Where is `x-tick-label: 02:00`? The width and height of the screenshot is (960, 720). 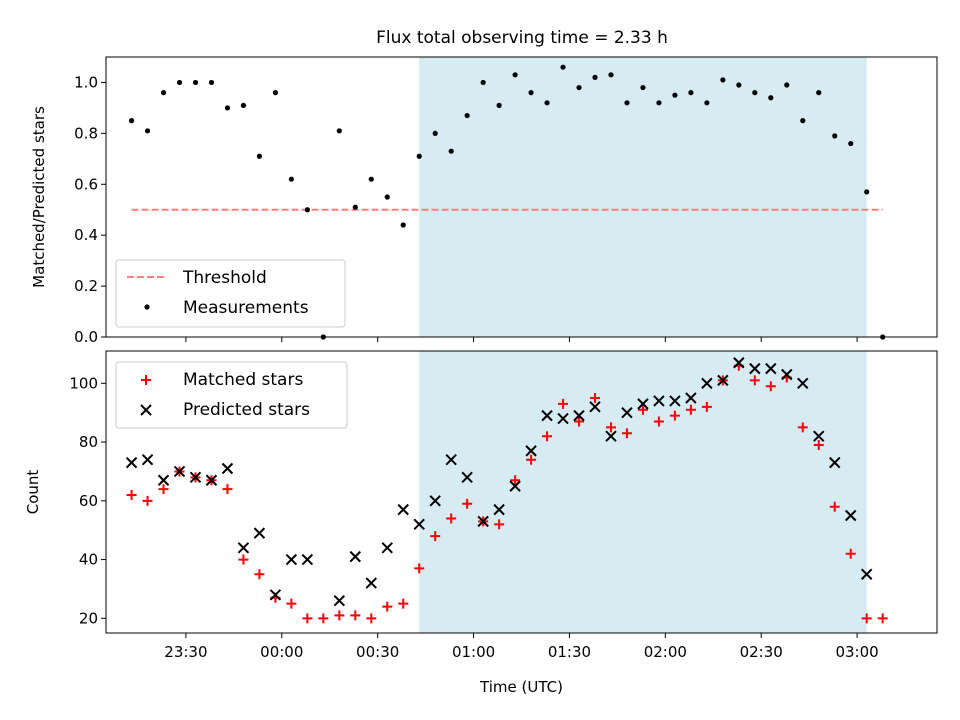
x-tick-label: 02:00 is located at coordinates (665, 652).